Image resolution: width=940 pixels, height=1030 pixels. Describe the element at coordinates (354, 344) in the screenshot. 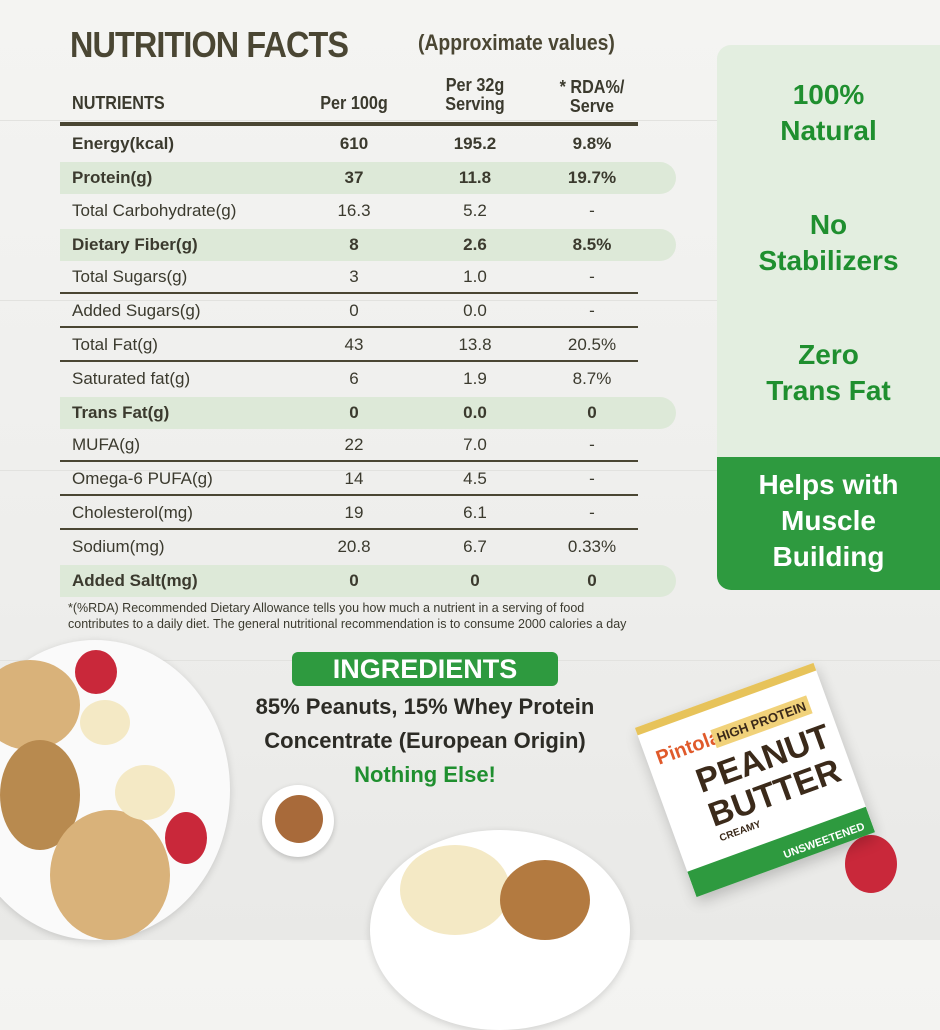

I see `cell-per100: 43` at that location.